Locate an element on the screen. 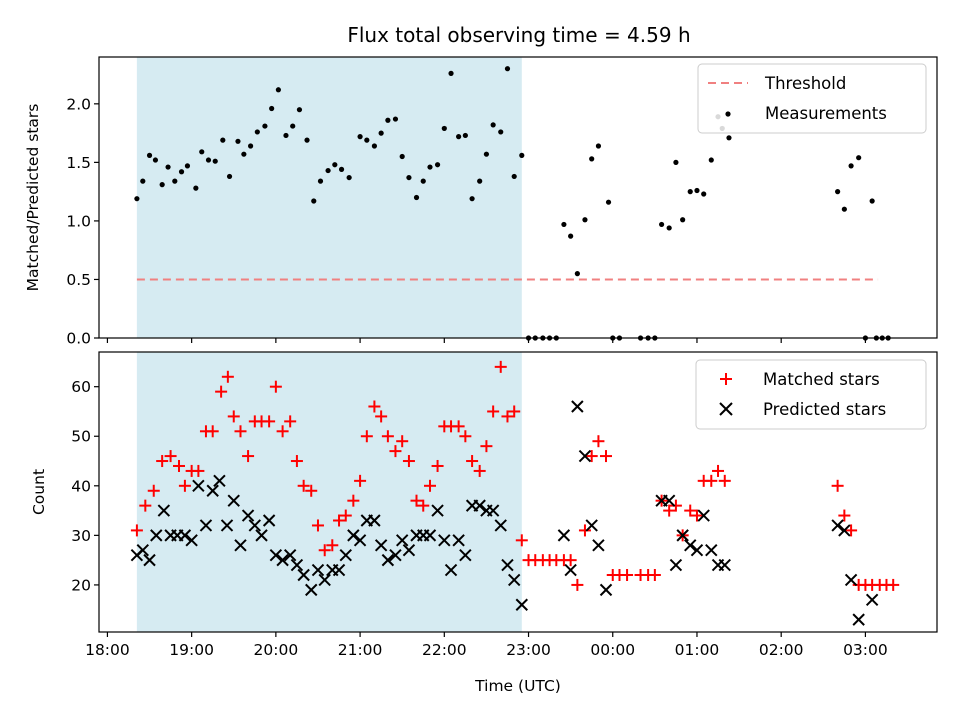  legend-measurement-swatch is located at coordinates (728, 114).